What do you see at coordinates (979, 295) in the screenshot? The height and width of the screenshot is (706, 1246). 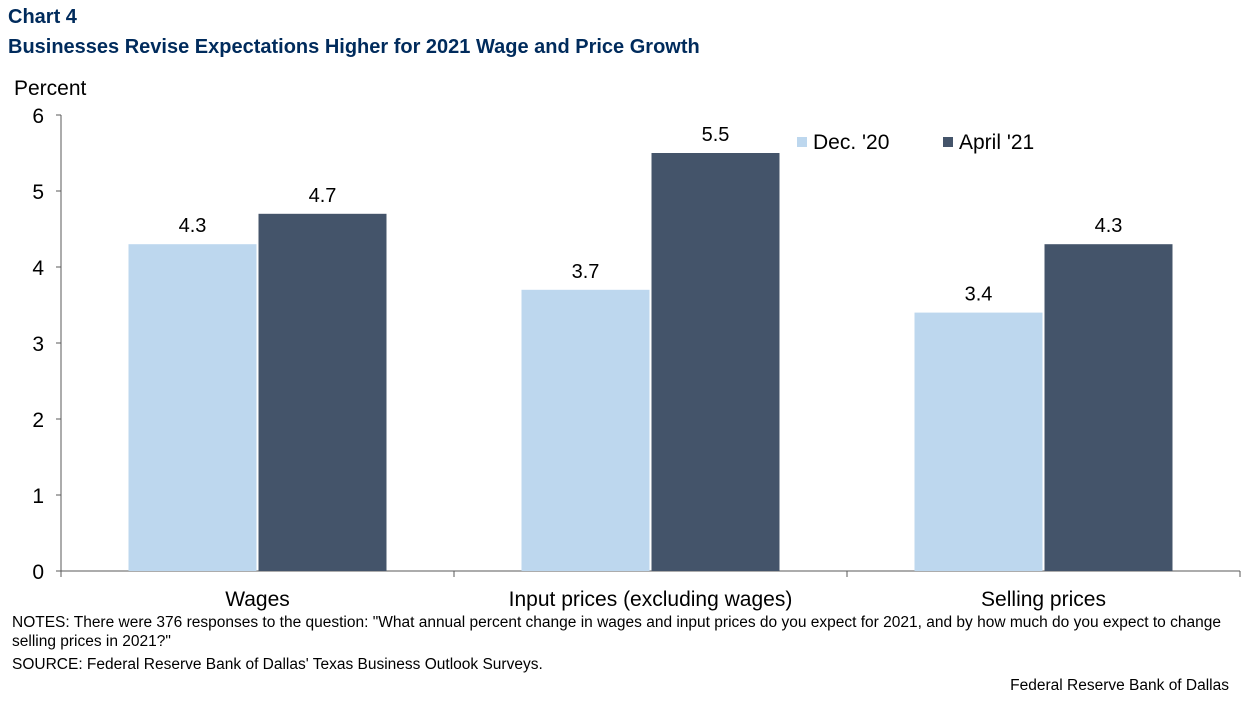 I see `data-label: 3.4` at bounding box center [979, 295].